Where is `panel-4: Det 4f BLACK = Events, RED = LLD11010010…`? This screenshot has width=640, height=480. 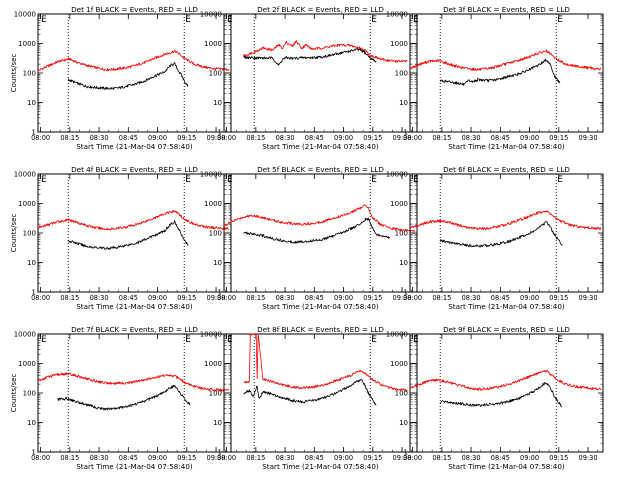
panel-4: Det 4f BLACK = Events, RED = LLD11010010… is located at coordinates (121, 238).